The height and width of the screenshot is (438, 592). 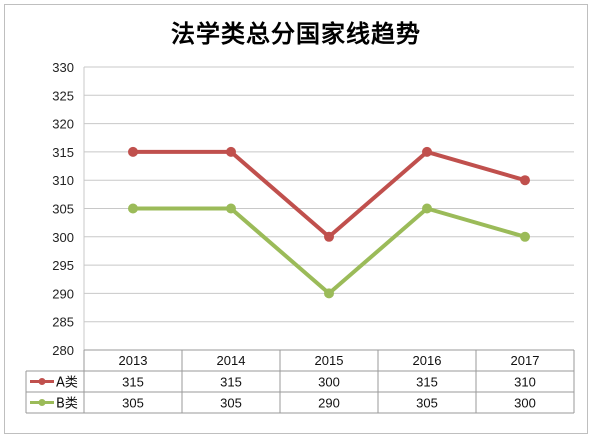 What do you see at coordinates (63, 124) in the screenshot?
I see `y-tick-label: 320` at bounding box center [63, 124].